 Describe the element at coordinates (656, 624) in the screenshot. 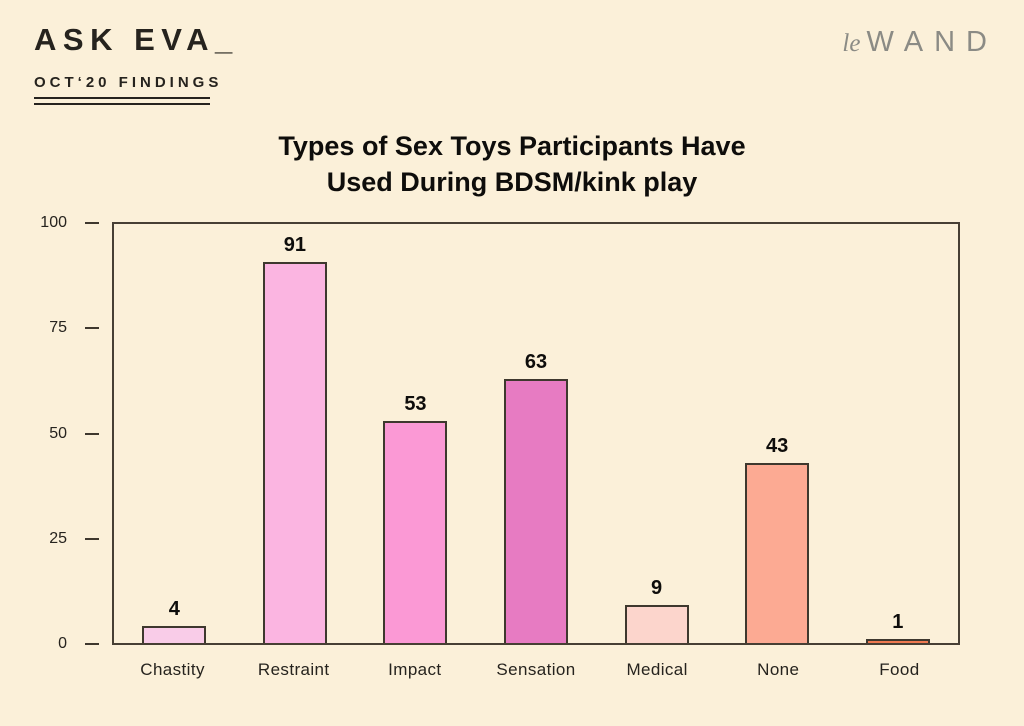

I see `bar-medical` at that location.